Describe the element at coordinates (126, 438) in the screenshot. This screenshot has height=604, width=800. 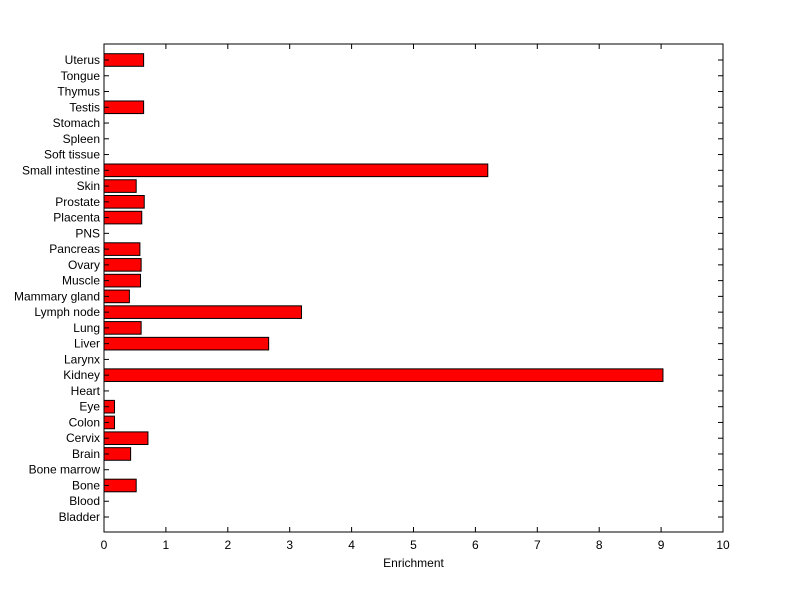
I see `bar-cervix` at that location.